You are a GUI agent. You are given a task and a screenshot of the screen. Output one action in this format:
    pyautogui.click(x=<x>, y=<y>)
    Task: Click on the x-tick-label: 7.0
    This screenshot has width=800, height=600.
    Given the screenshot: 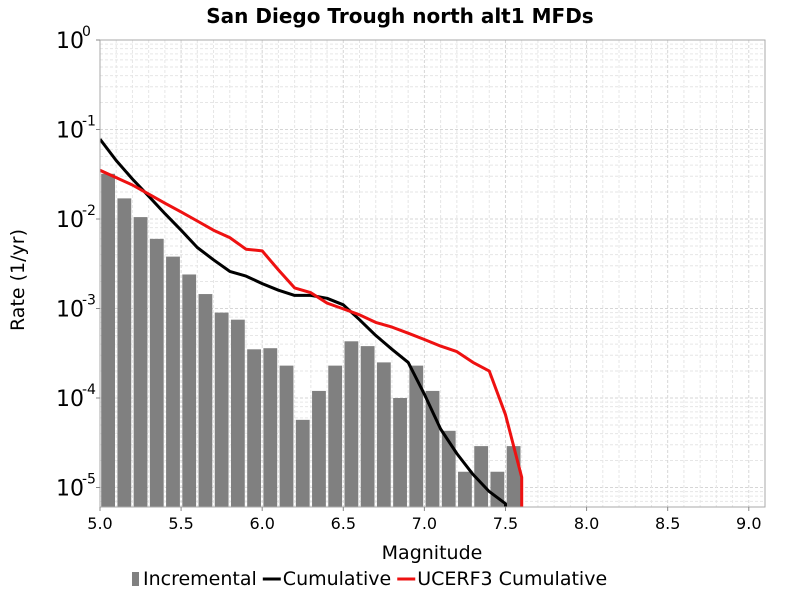 What is the action you would take?
    pyautogui.click(x=424, y=523)
    